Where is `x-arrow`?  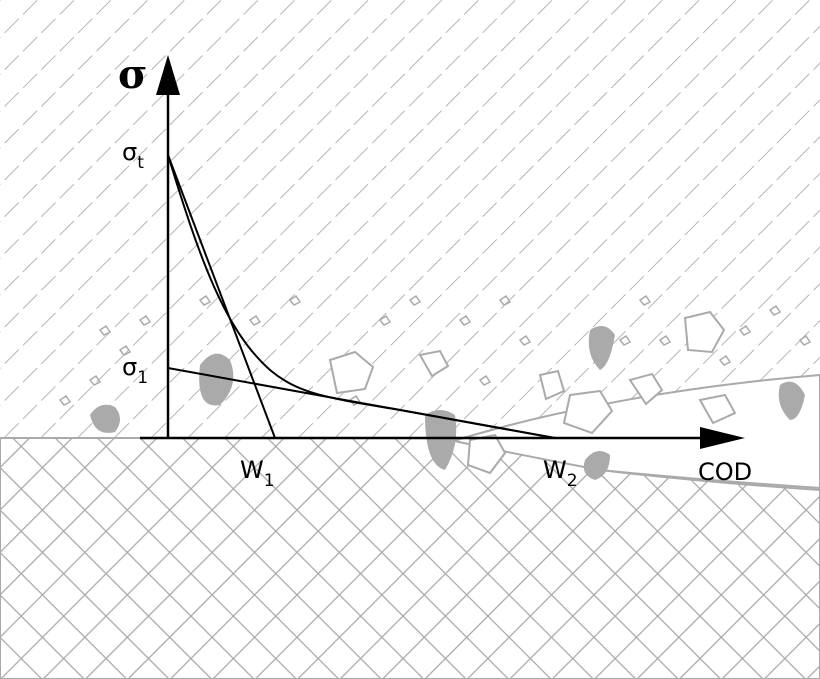
x-arrow is located at coordinates (722, 438).